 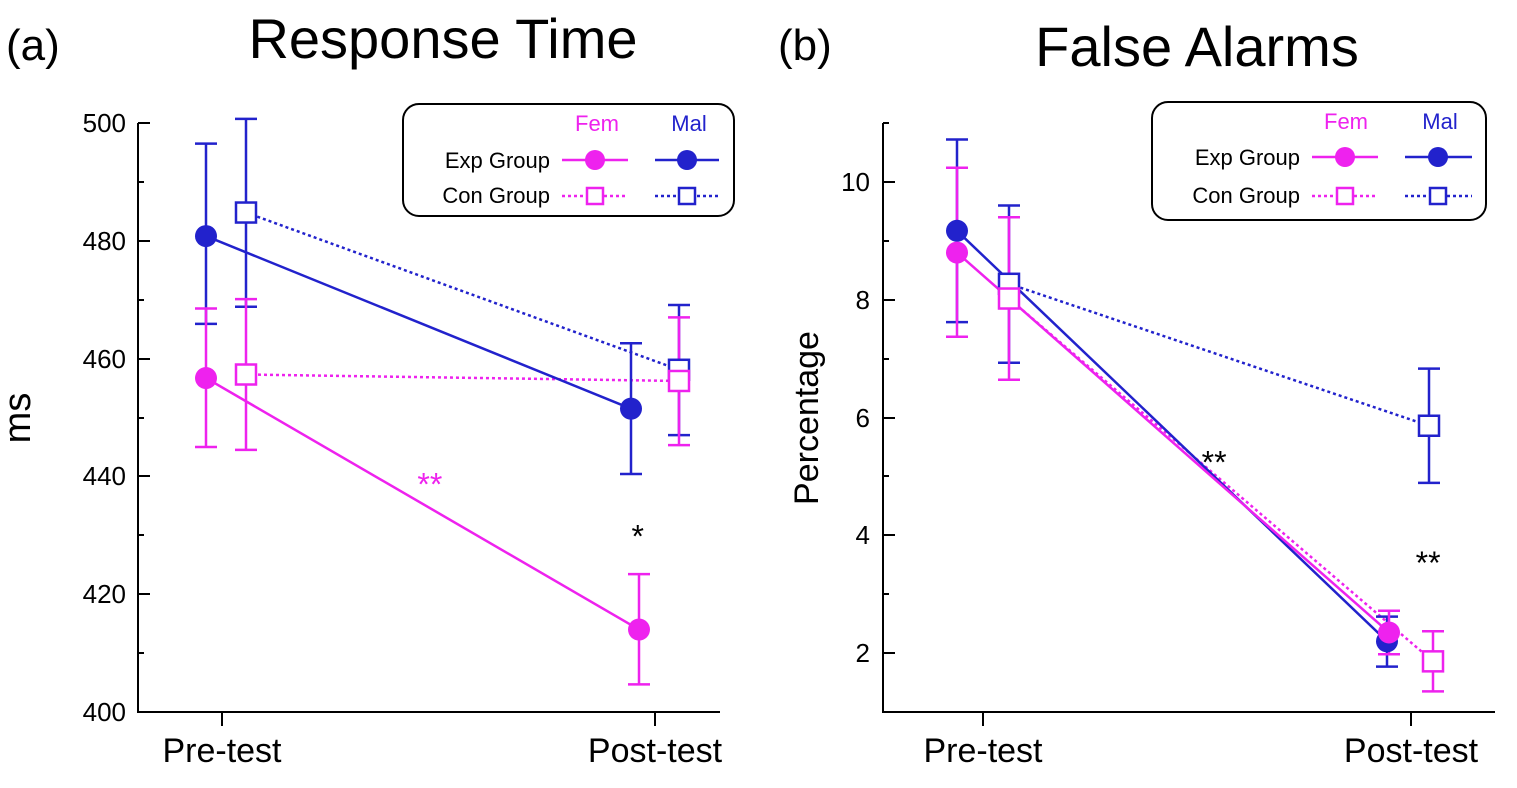 I want to click on legend-b: Fem Mal Exp Group Con Group, so click(x=1319, y=161).